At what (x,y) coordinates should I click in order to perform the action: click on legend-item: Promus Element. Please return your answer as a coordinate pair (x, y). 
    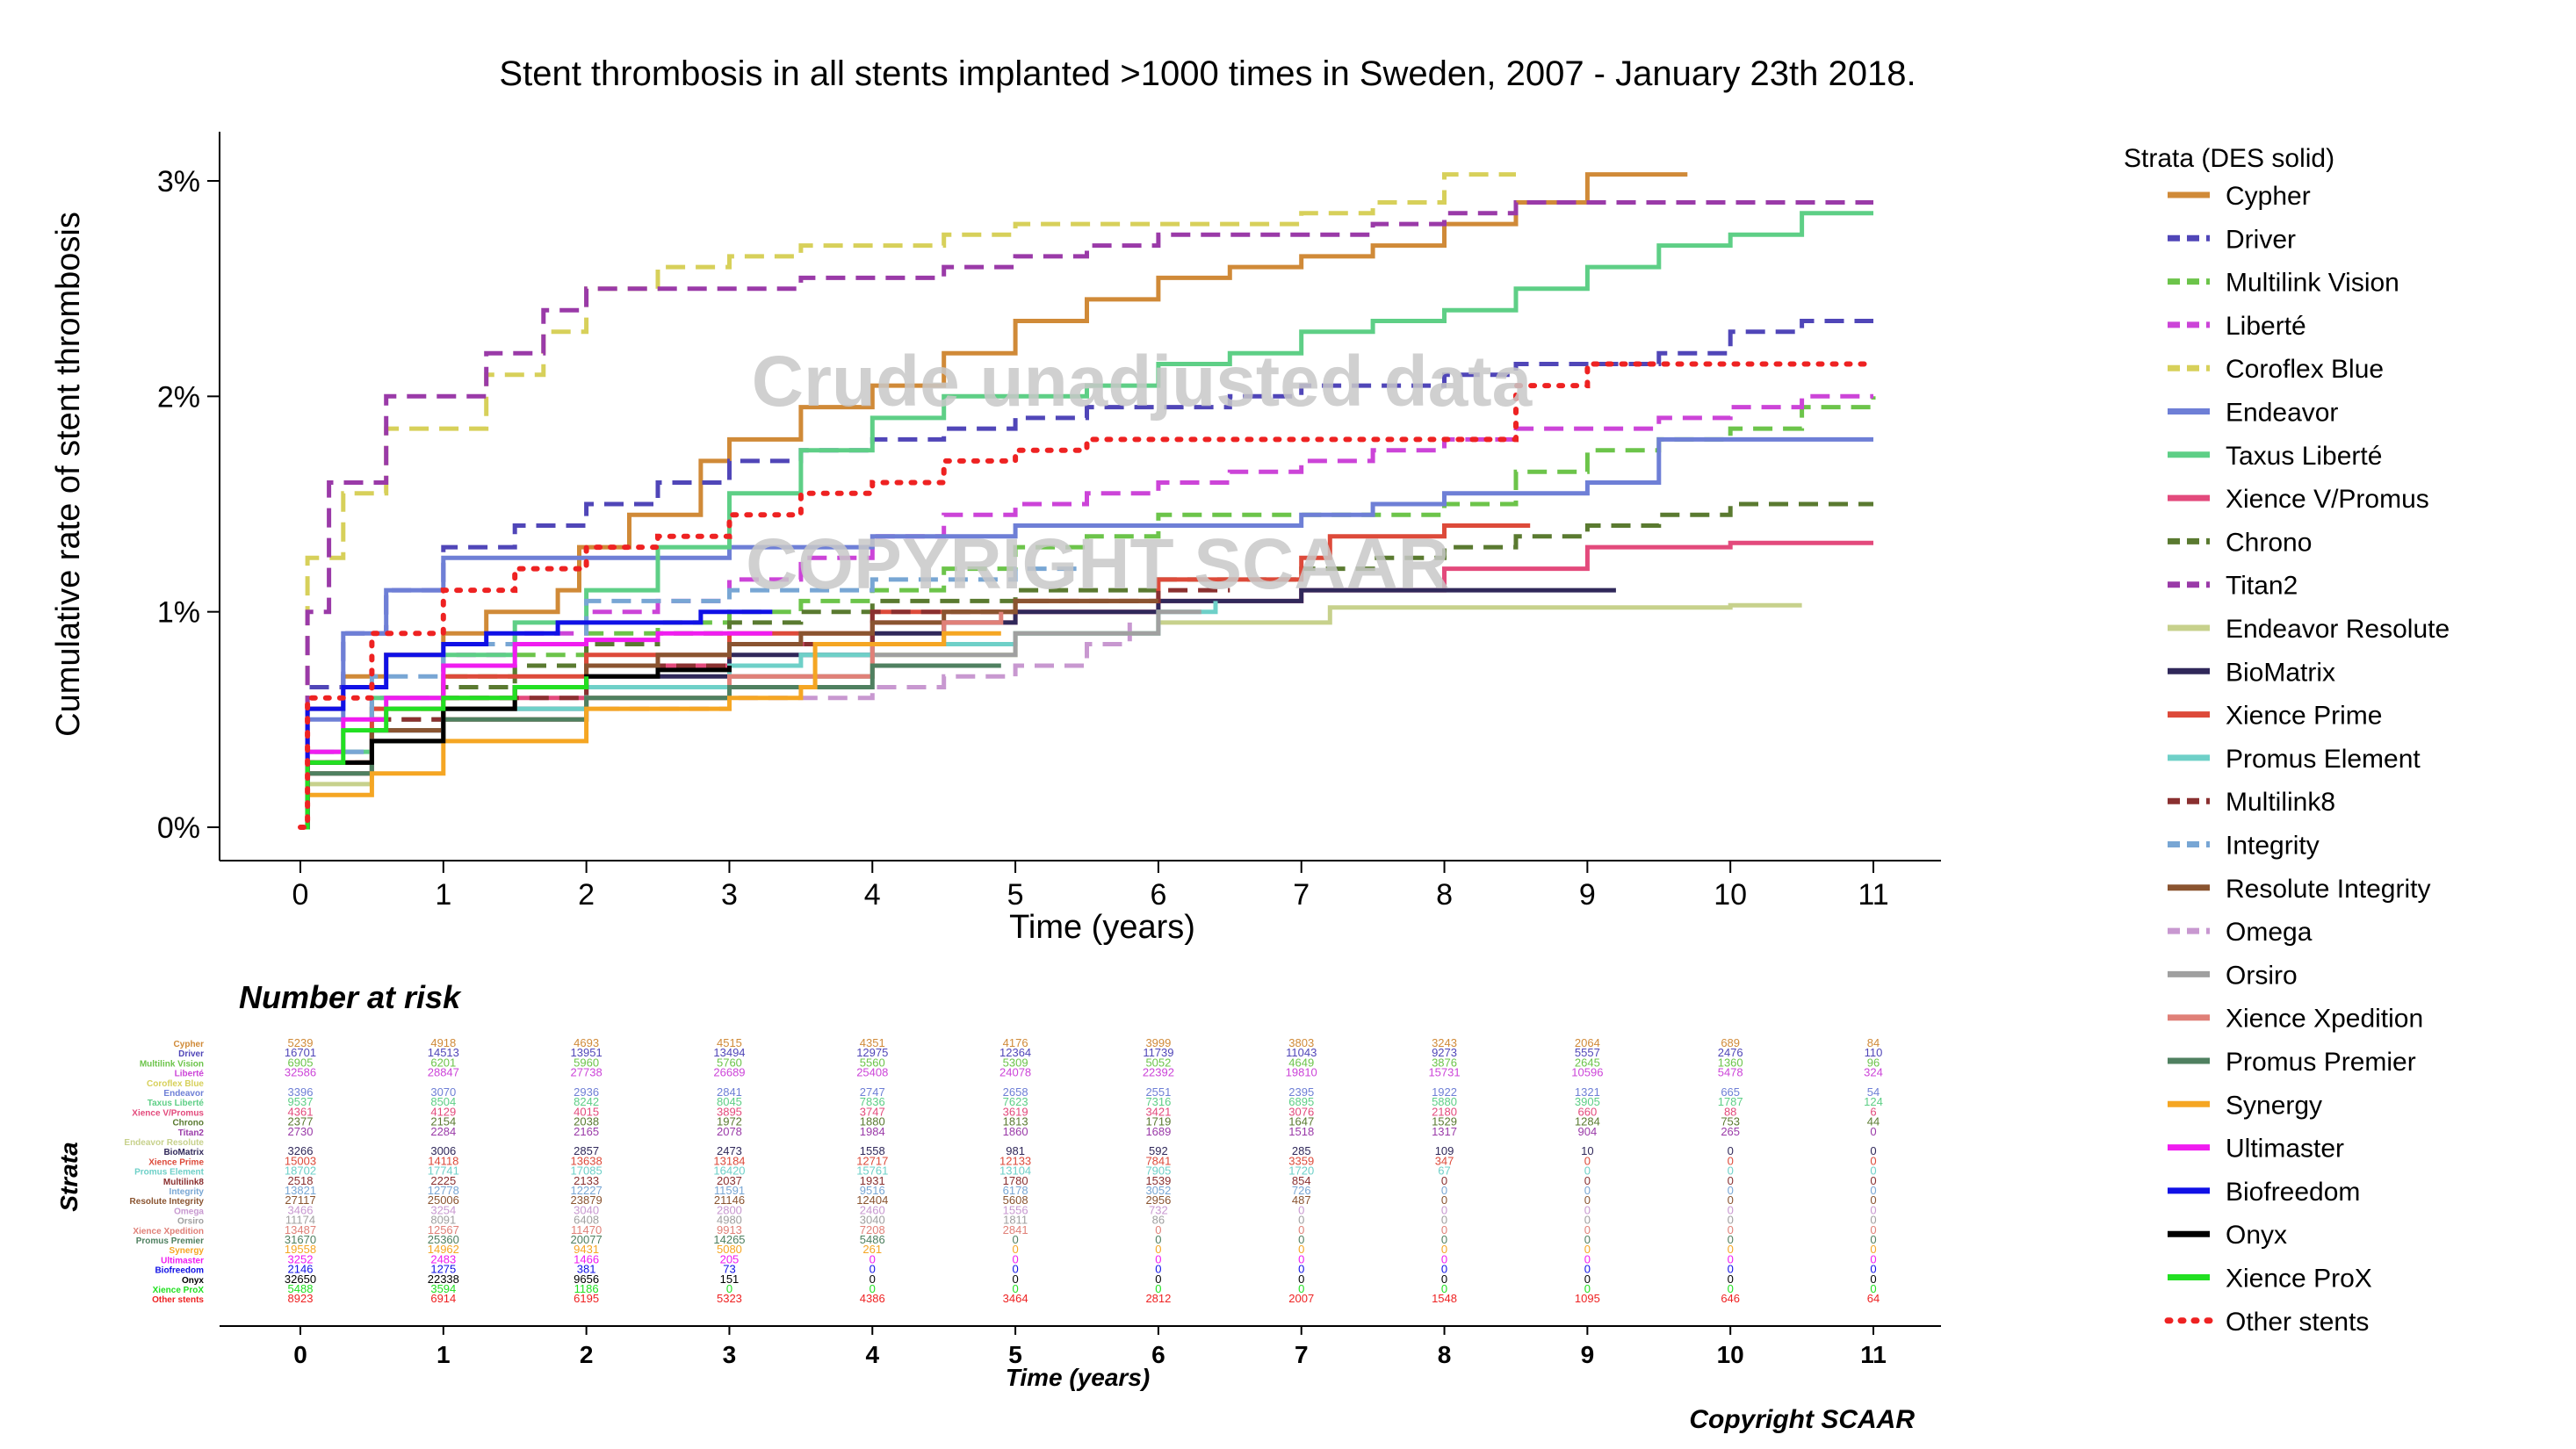
    Looking at the image, I should click on (2294, 759).